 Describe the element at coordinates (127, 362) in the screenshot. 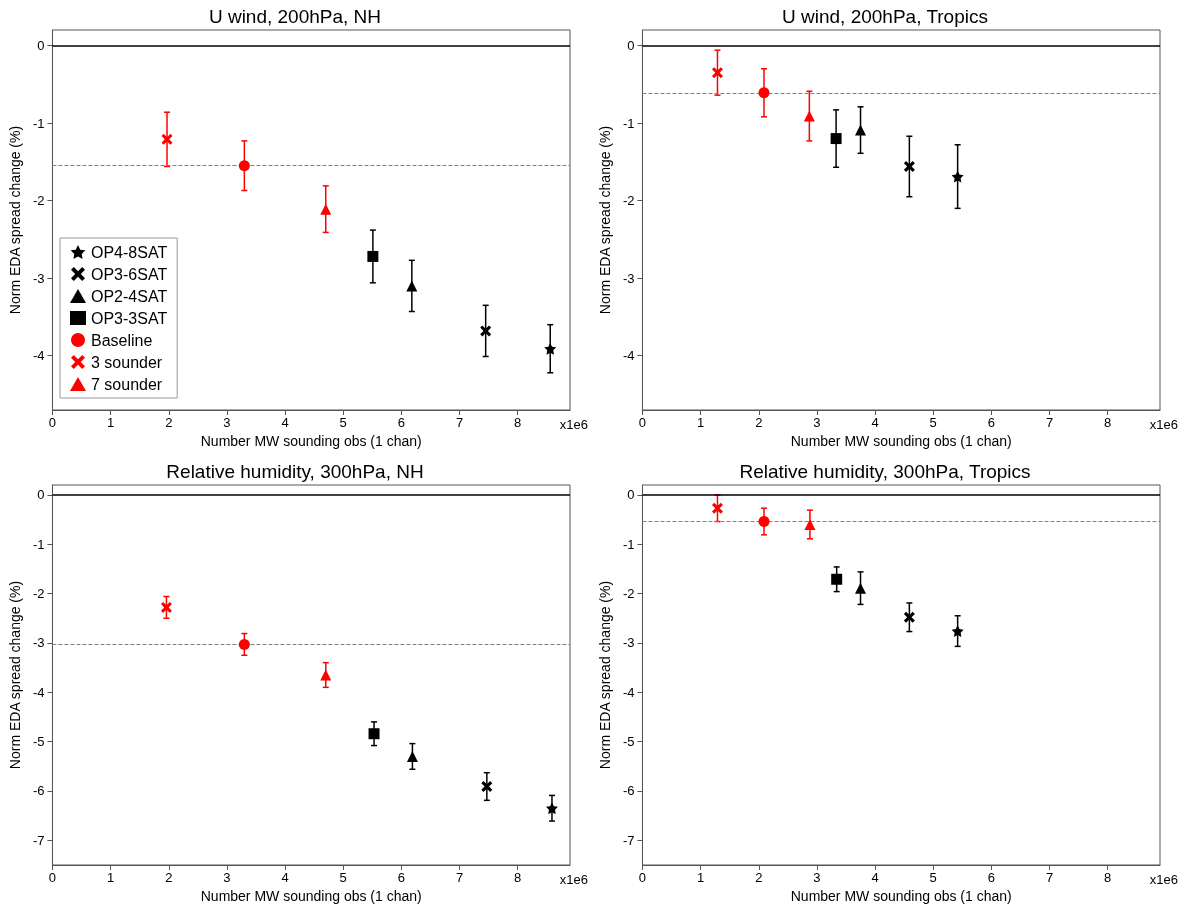

I see `legend-label: 3 sounder` at that location.